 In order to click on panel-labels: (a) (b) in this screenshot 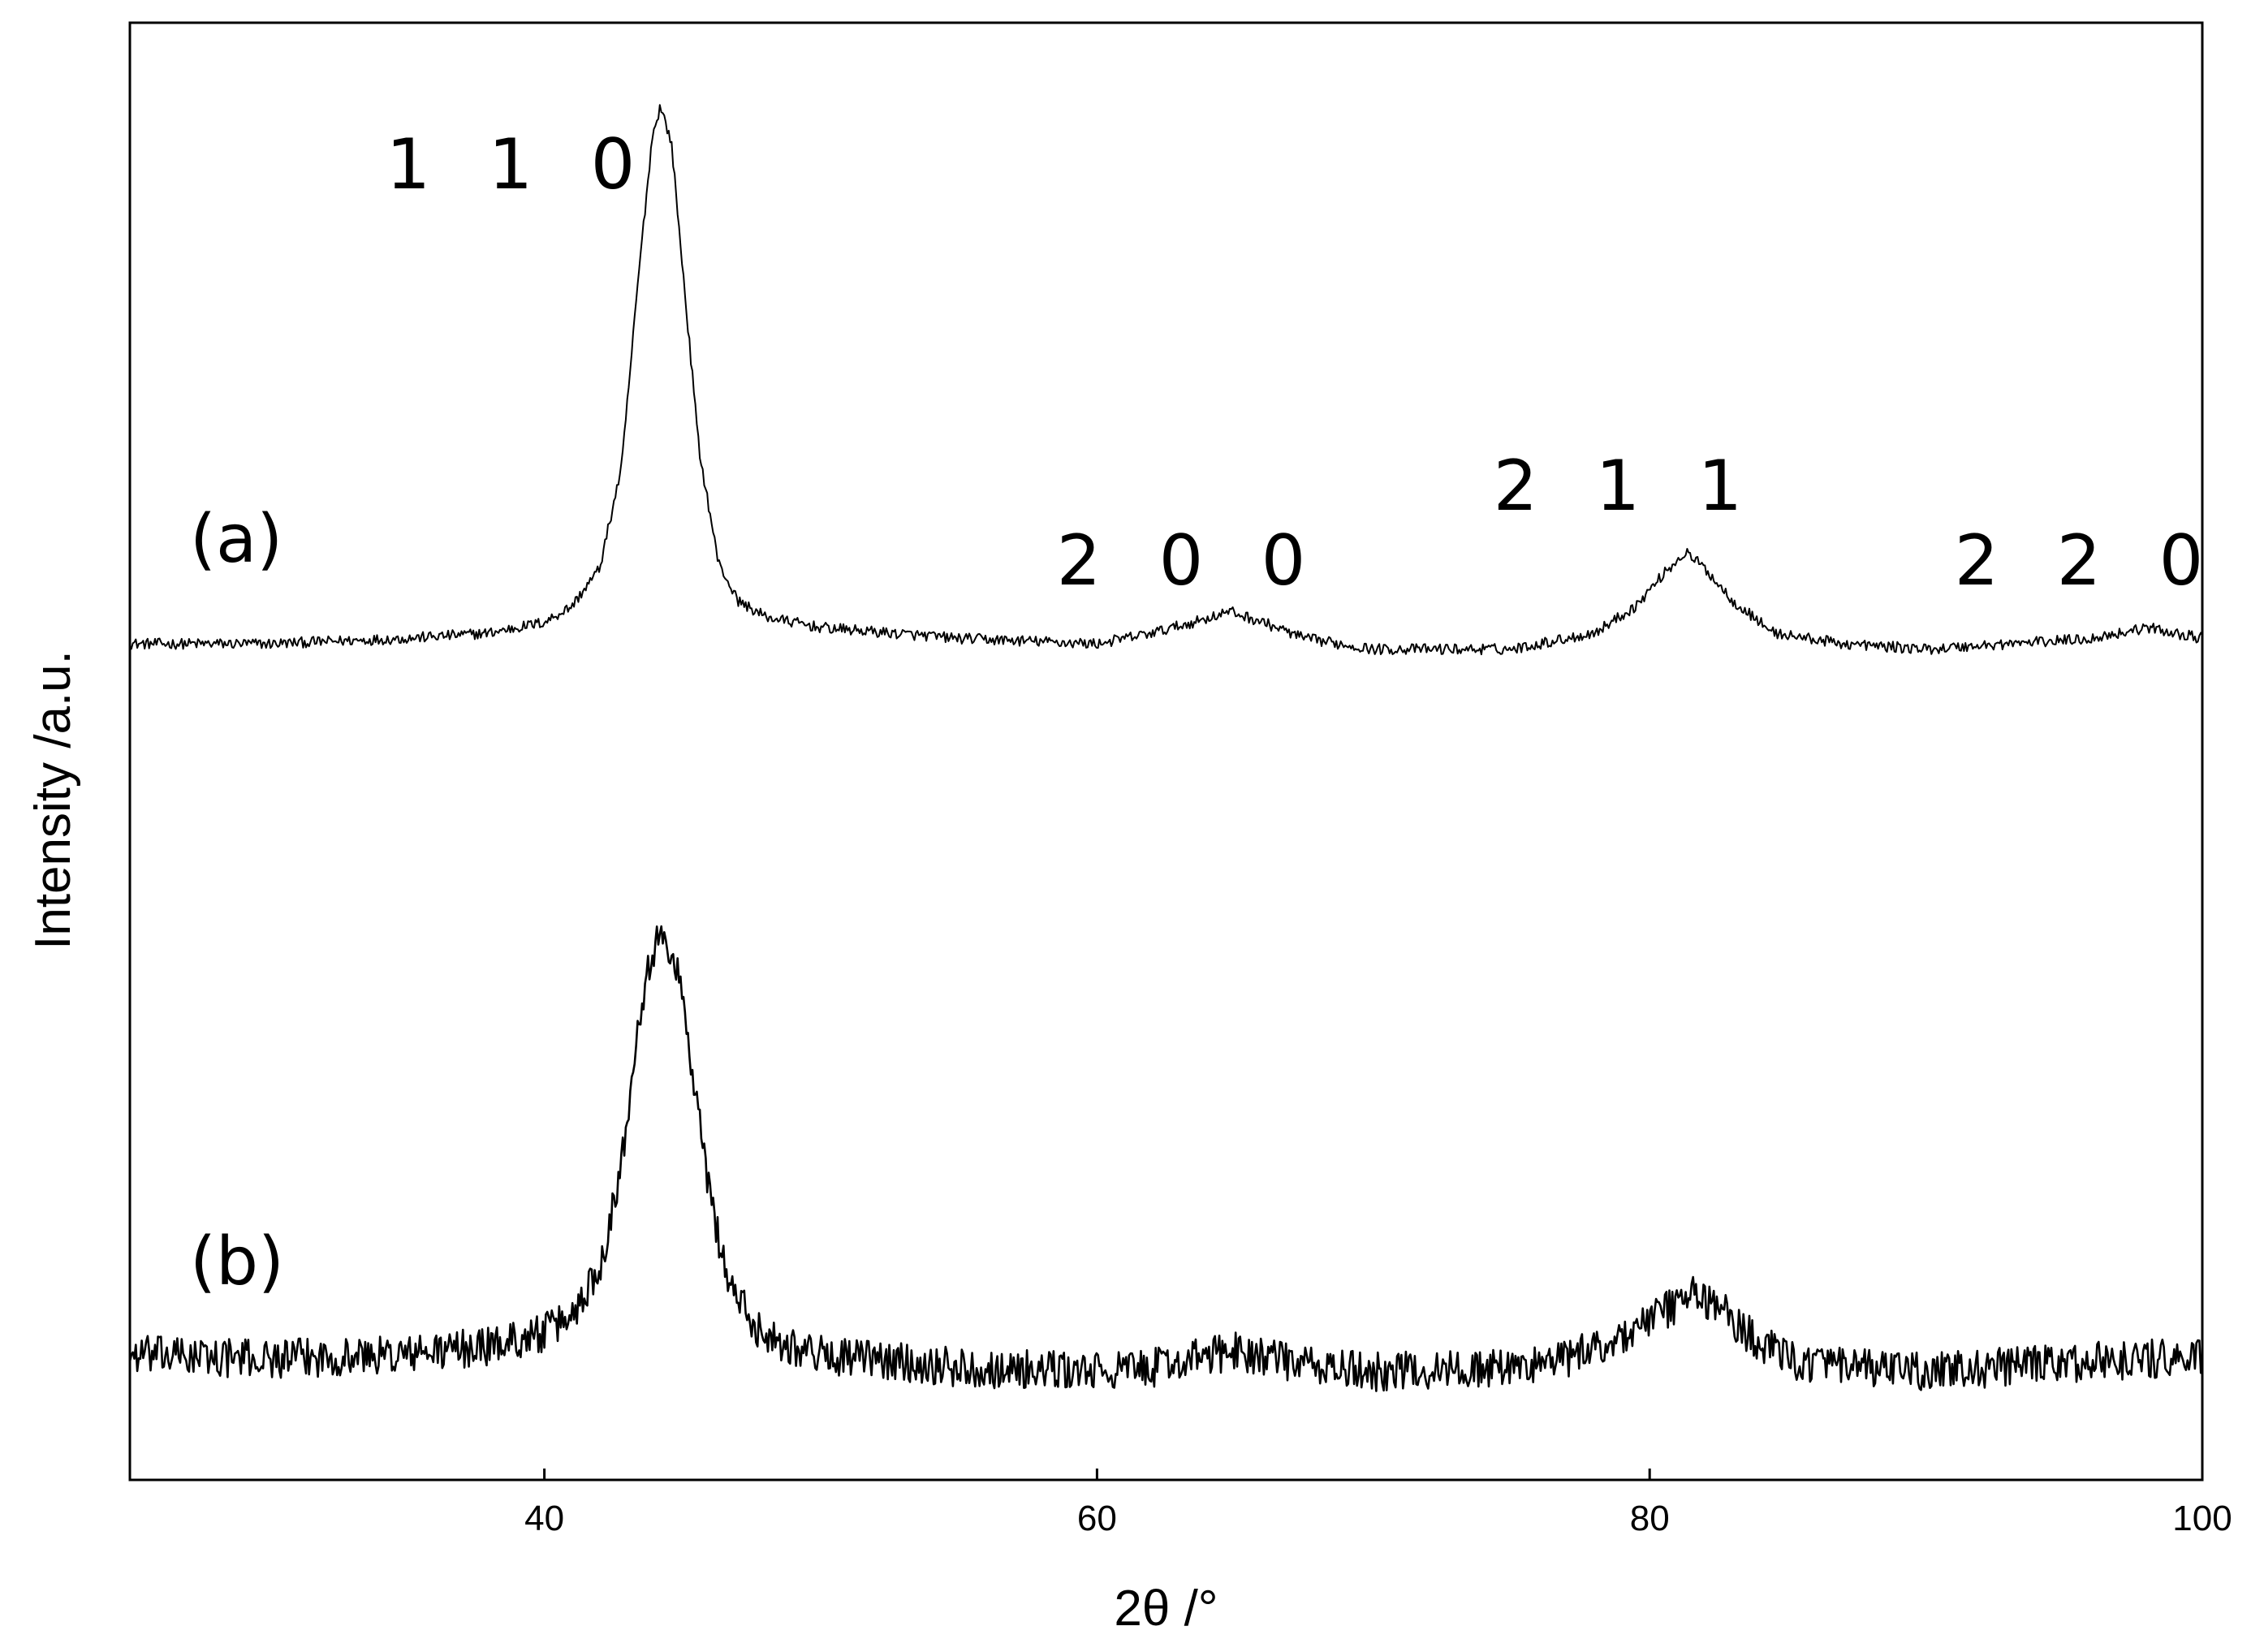, I will do `click(237, 900)`.